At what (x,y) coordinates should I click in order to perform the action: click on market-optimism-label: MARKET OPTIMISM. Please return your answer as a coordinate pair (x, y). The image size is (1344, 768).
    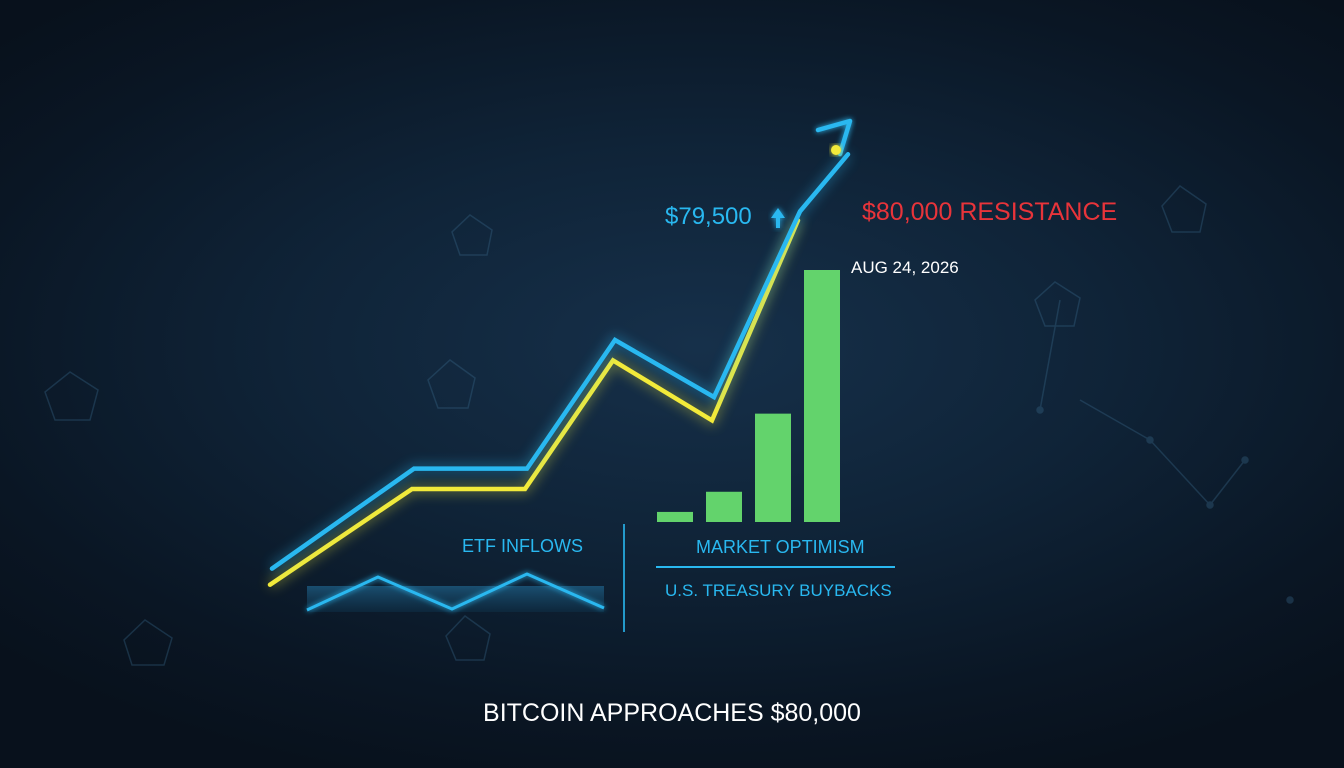
    Looking at the image, I should click on (780, 547).